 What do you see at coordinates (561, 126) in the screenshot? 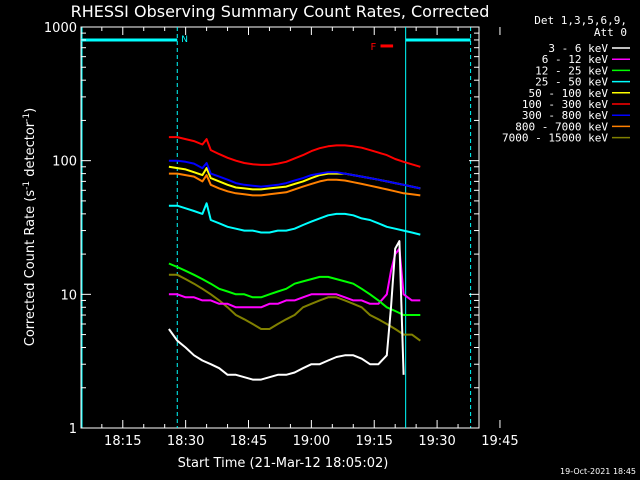
I see `legend-entry-label: 800 - 7000 keV` at bounding box center [561, 126].